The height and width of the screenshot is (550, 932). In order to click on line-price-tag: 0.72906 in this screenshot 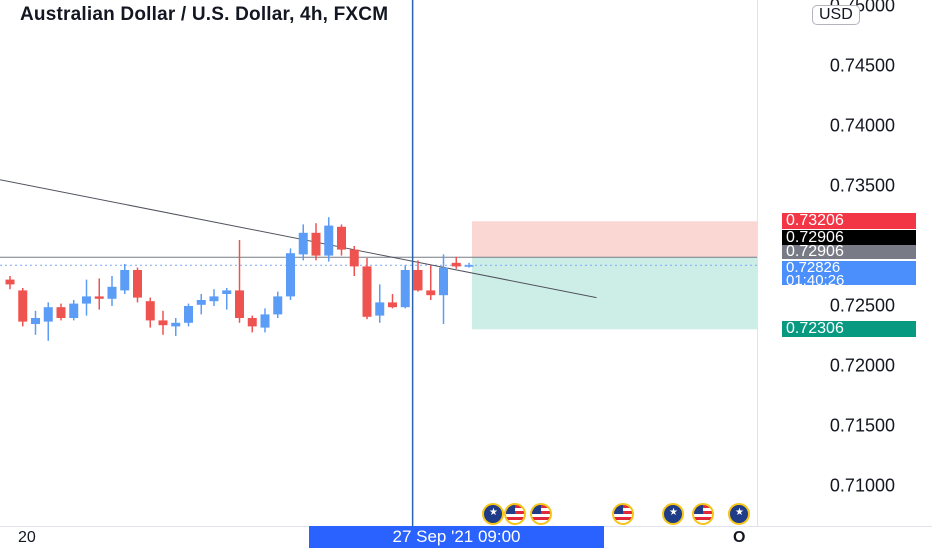, I will do `click(849, 252)`.